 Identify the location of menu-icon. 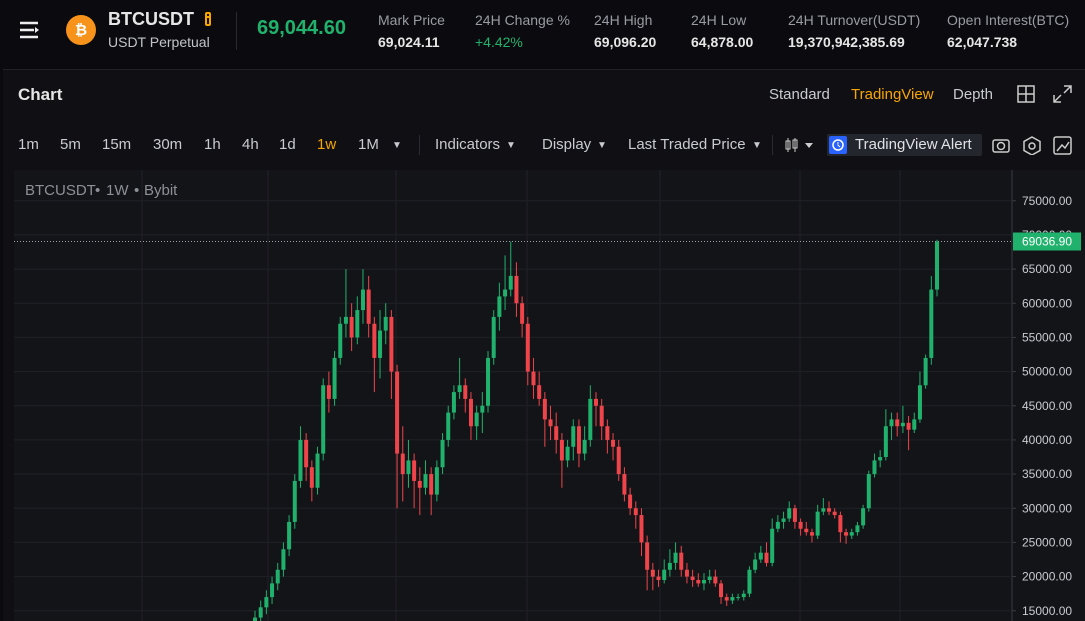
(30, 30).